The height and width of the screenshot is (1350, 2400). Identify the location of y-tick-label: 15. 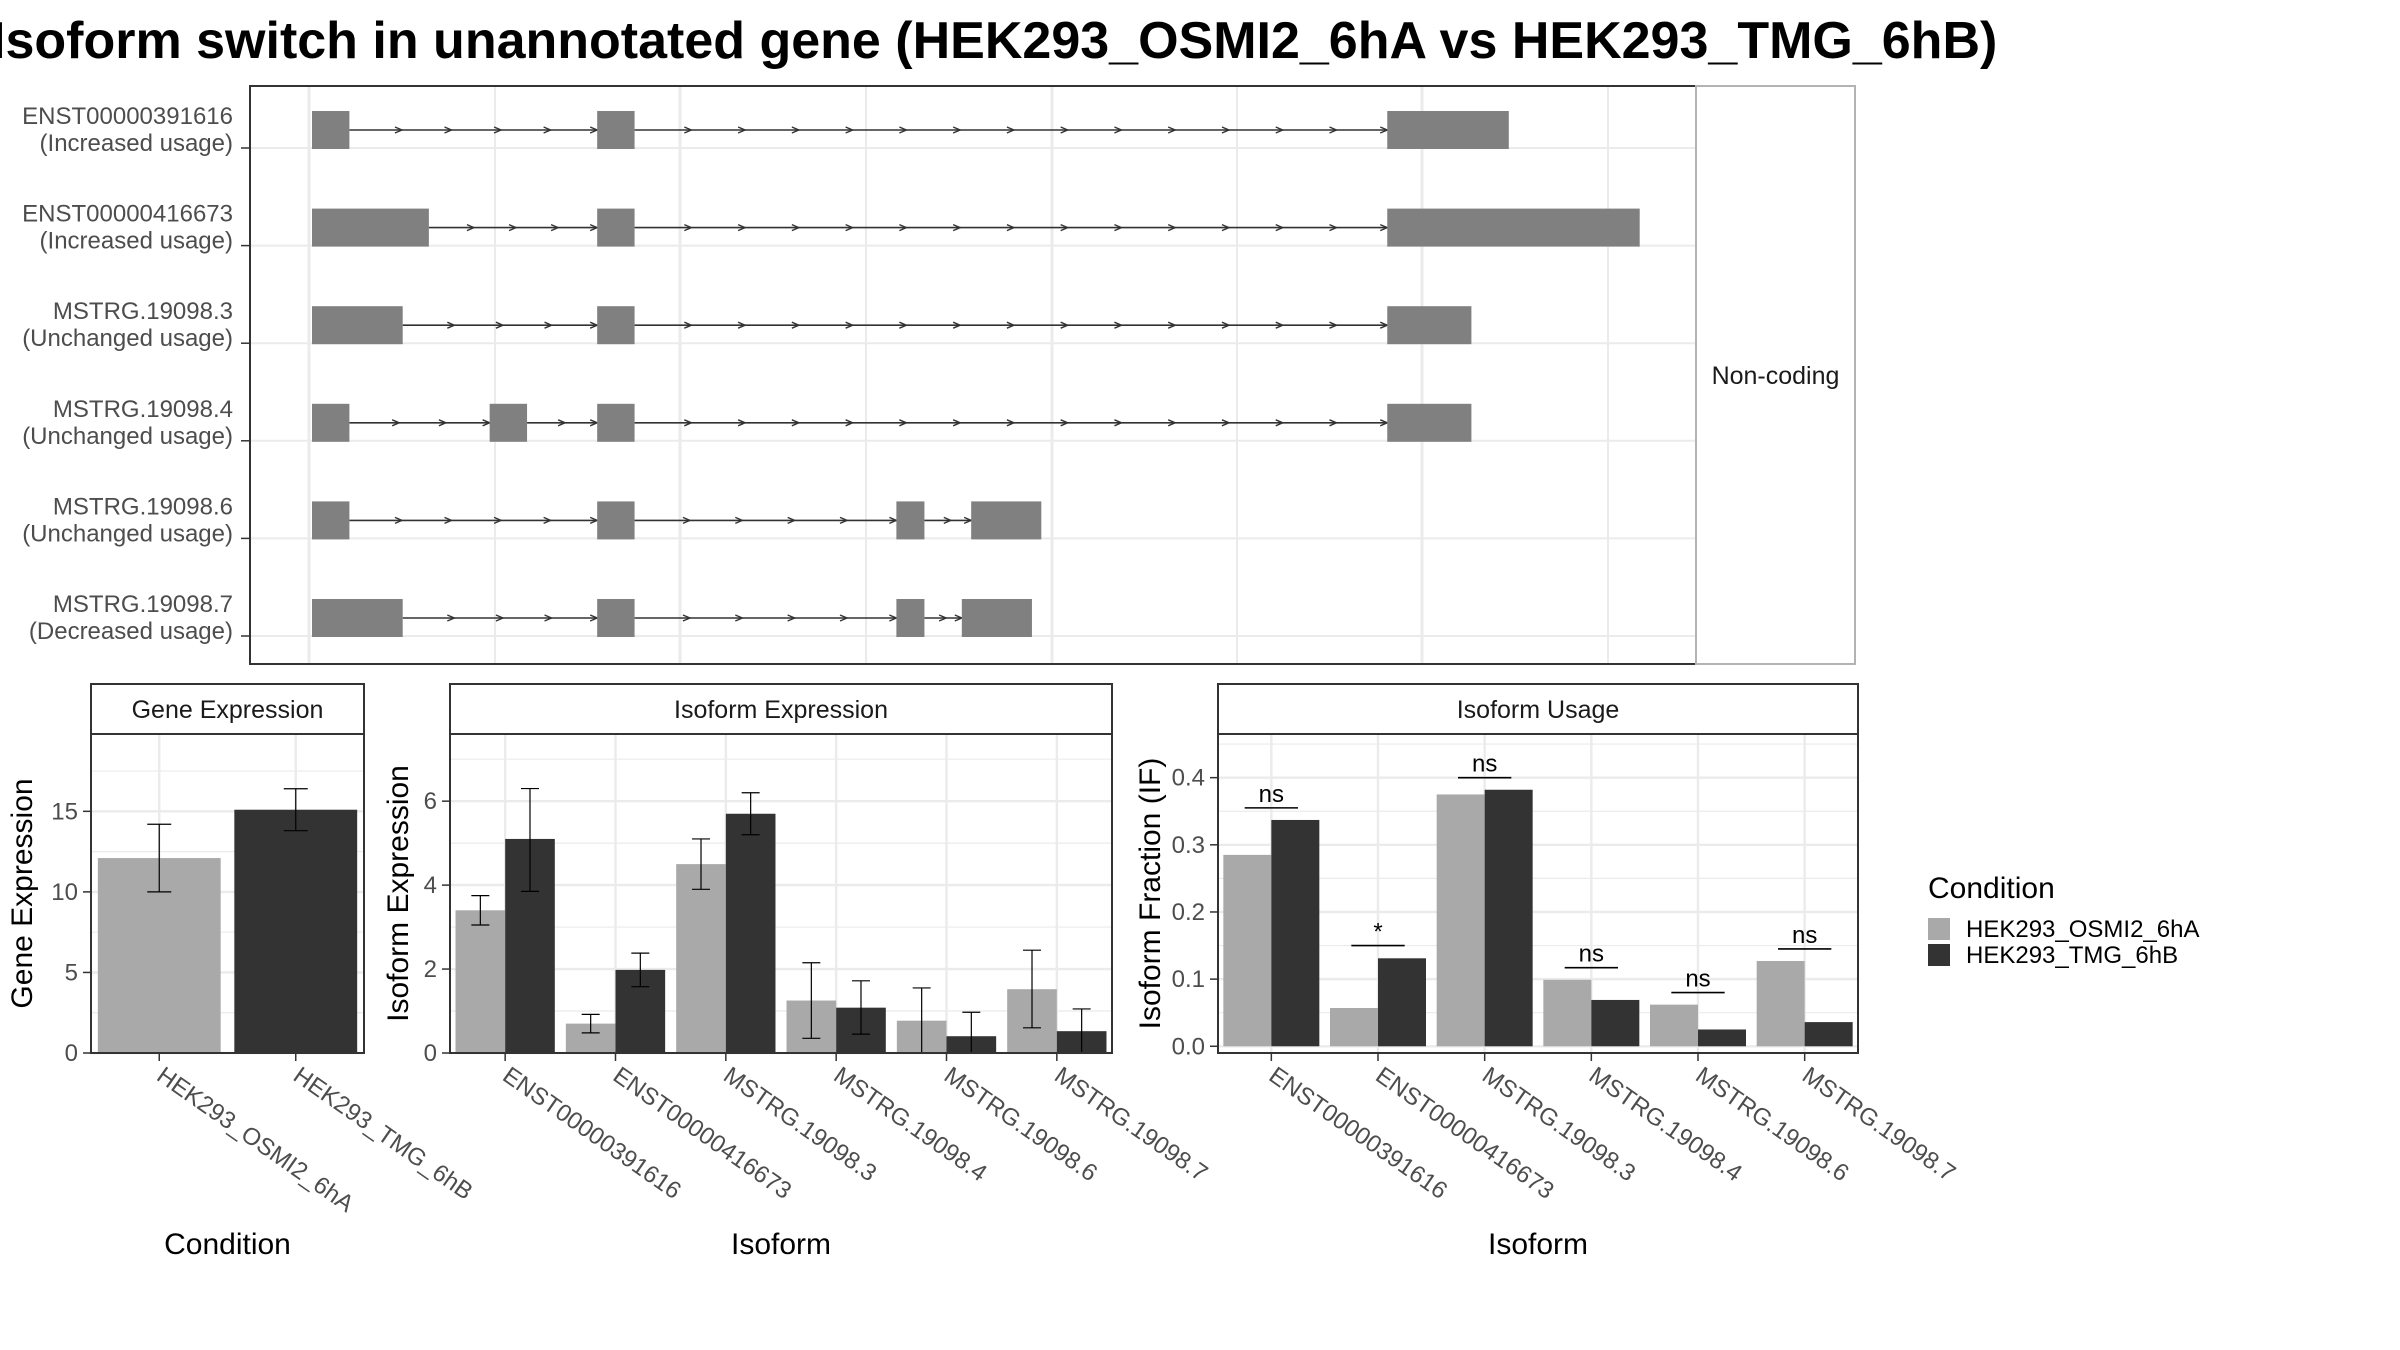
(64, 811).